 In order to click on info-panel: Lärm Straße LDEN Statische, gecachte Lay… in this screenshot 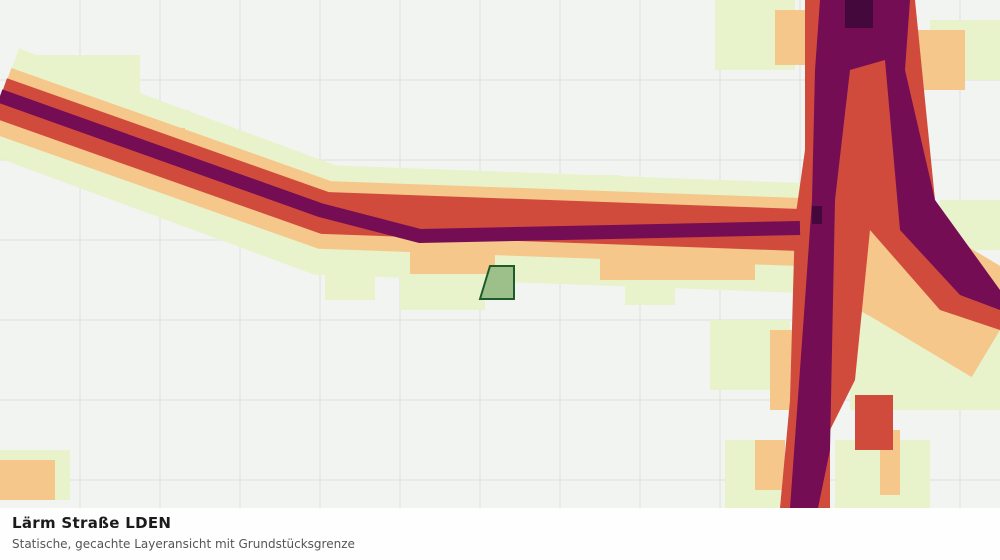, I will do `click(500, 534)`.